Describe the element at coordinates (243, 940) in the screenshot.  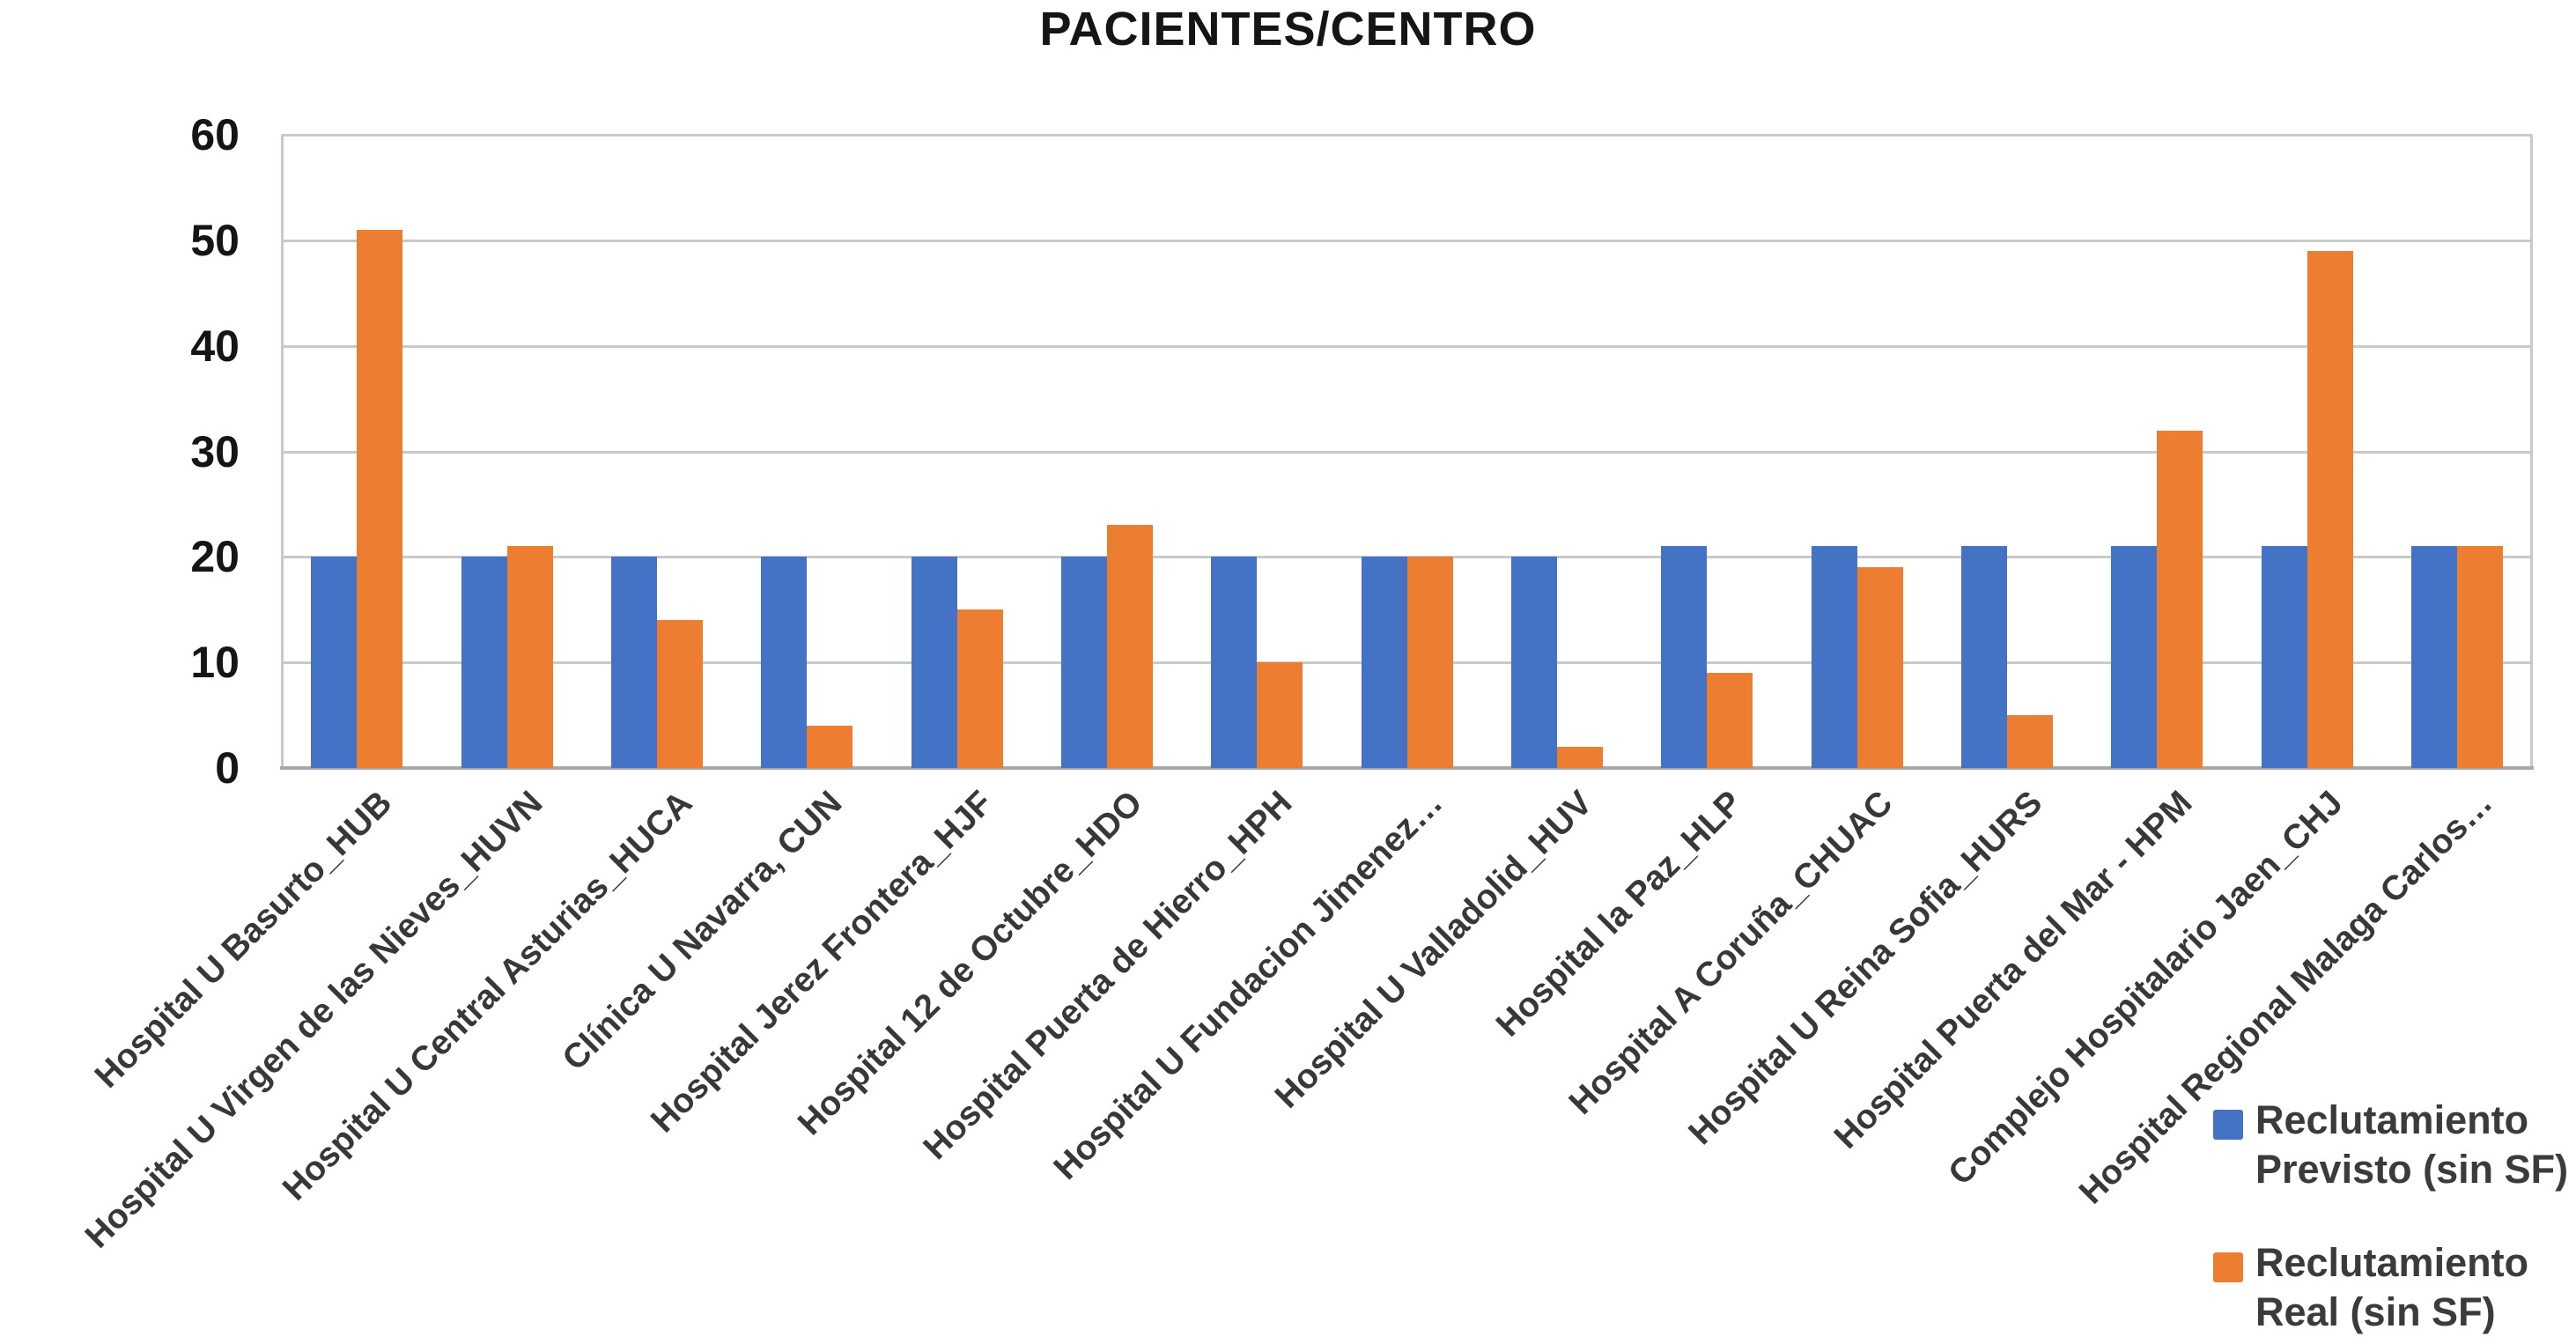
I see `category-label-0: Hospital U Basurto_HUB` at that location.